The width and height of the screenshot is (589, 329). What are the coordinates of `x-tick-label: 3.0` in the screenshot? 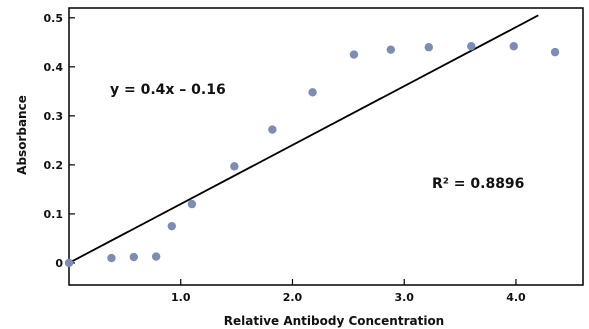 It's located at (404, 297).